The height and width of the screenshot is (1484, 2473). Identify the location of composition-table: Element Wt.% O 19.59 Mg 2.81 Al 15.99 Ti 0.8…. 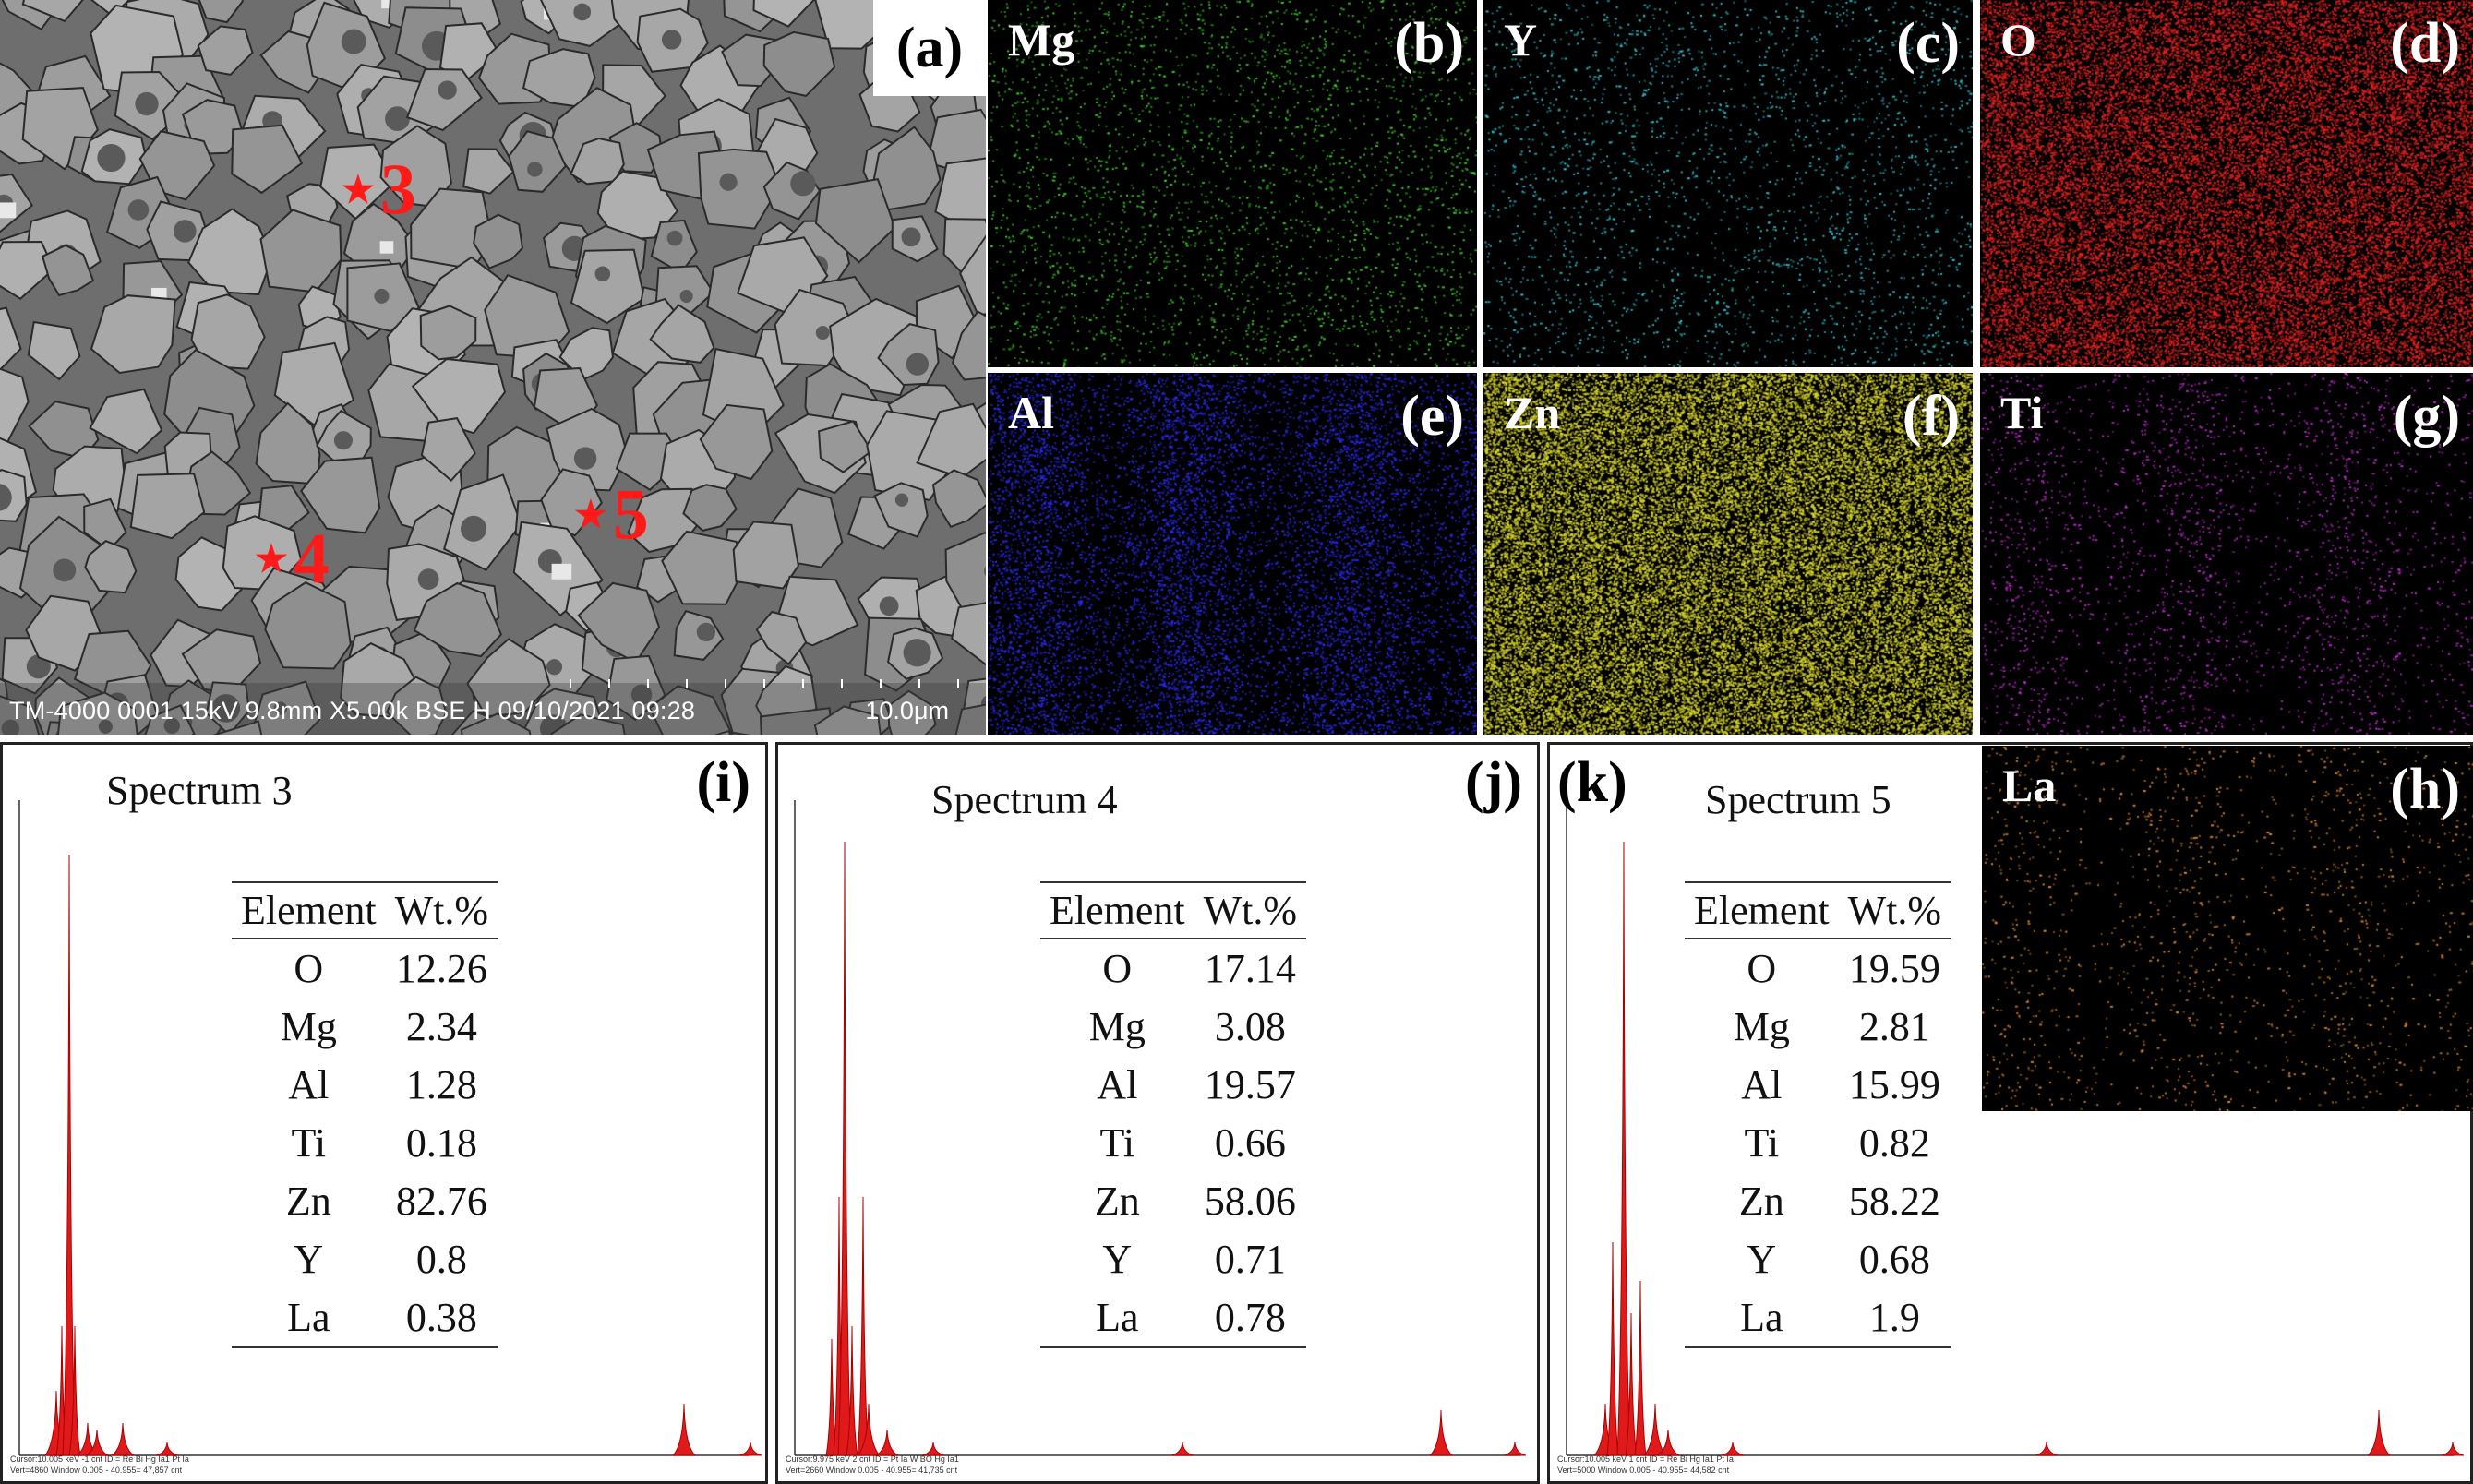
(1818, 1114).